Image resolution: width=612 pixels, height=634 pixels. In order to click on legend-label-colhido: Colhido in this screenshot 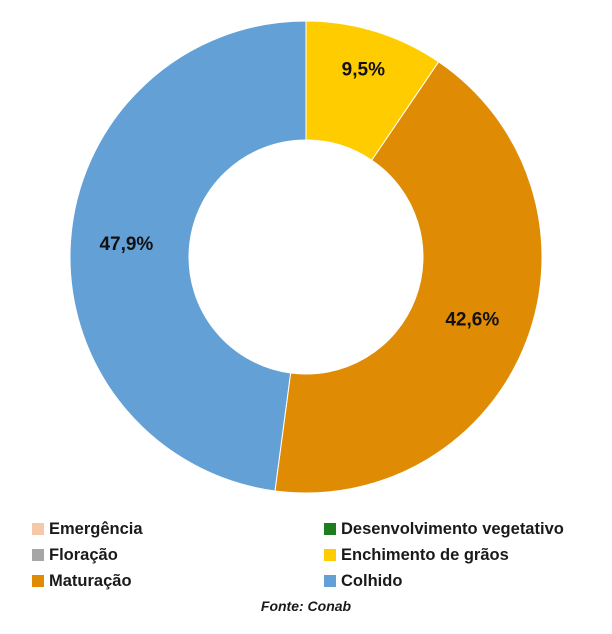, I will do `click(372, 580)`.